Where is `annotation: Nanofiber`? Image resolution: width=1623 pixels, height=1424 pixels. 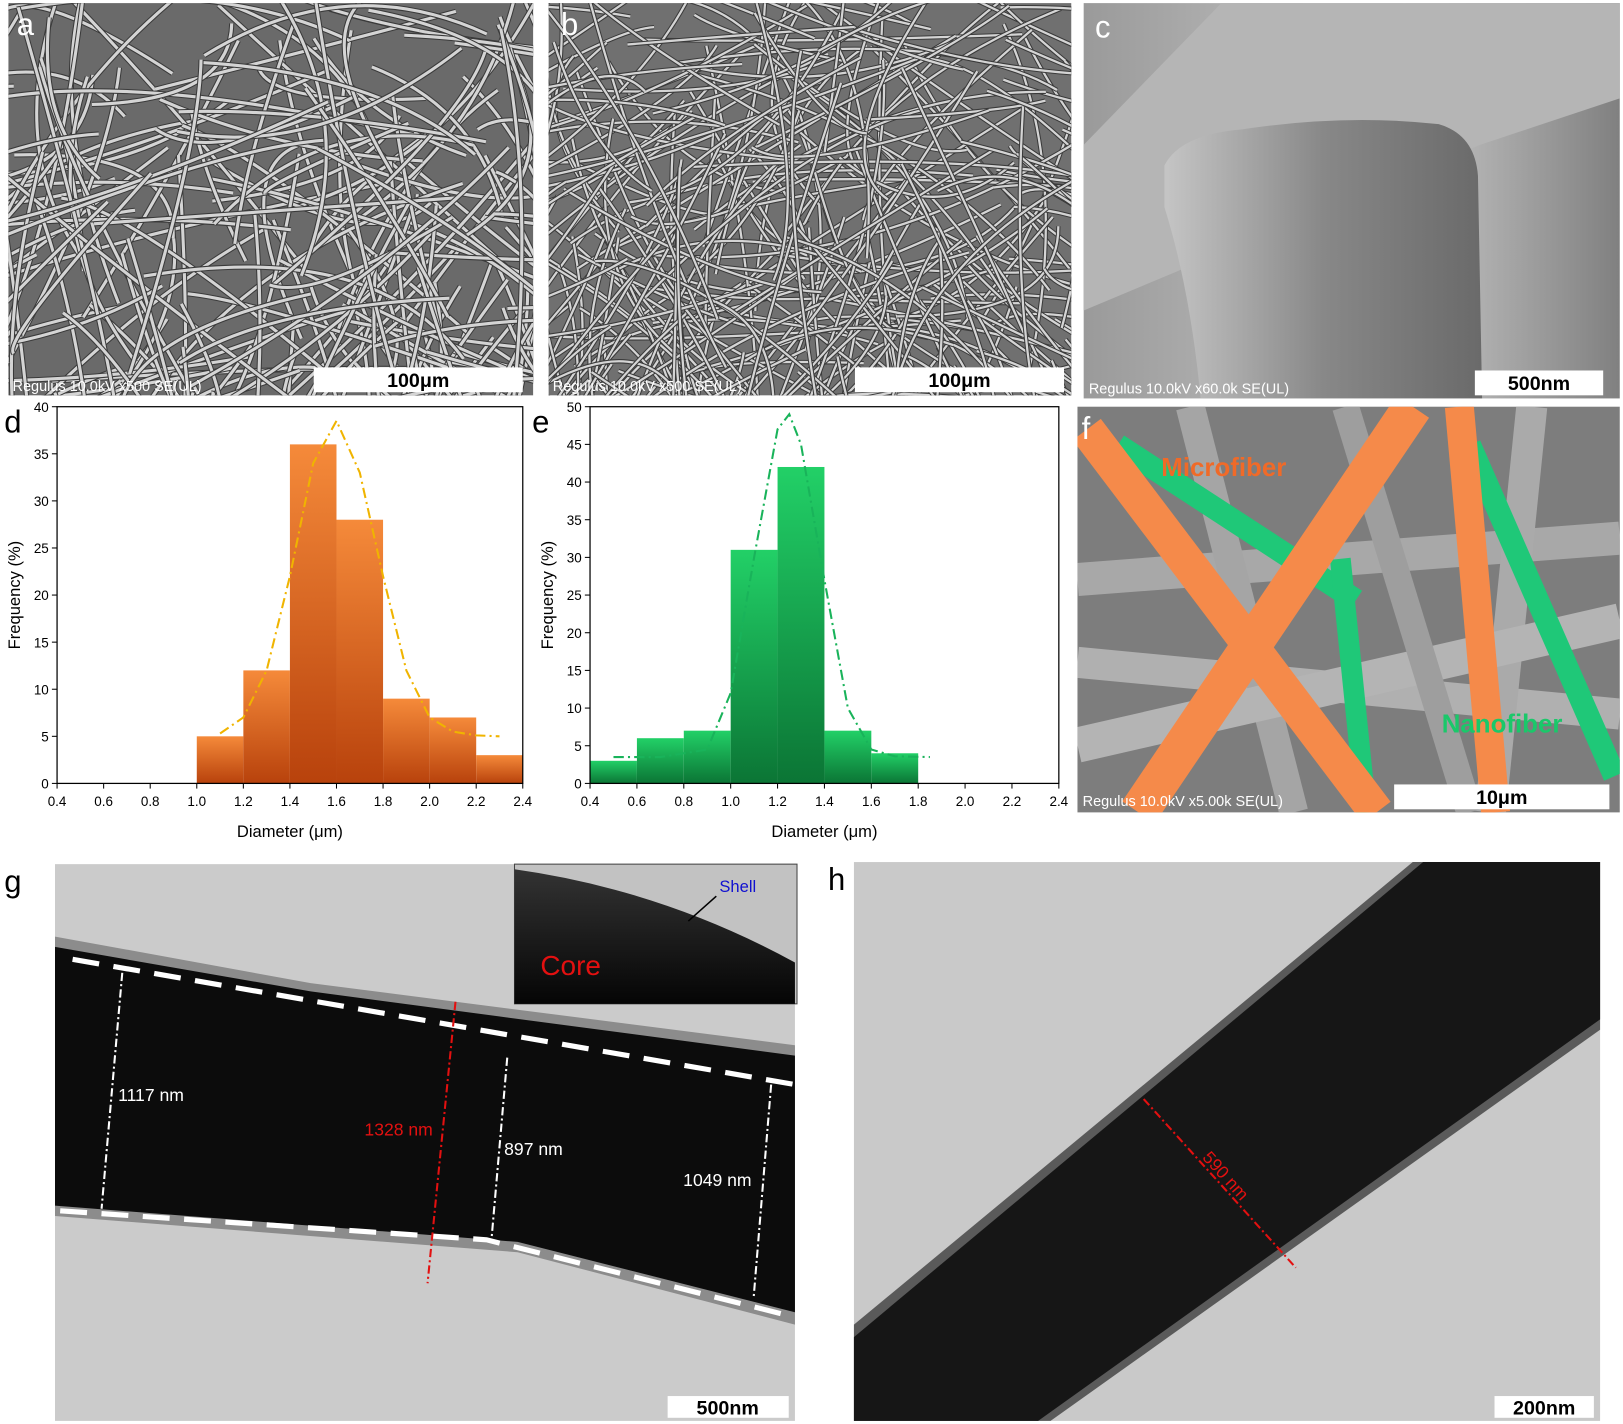
annotation: Nanofiber is located at coordinates (1502, 725).